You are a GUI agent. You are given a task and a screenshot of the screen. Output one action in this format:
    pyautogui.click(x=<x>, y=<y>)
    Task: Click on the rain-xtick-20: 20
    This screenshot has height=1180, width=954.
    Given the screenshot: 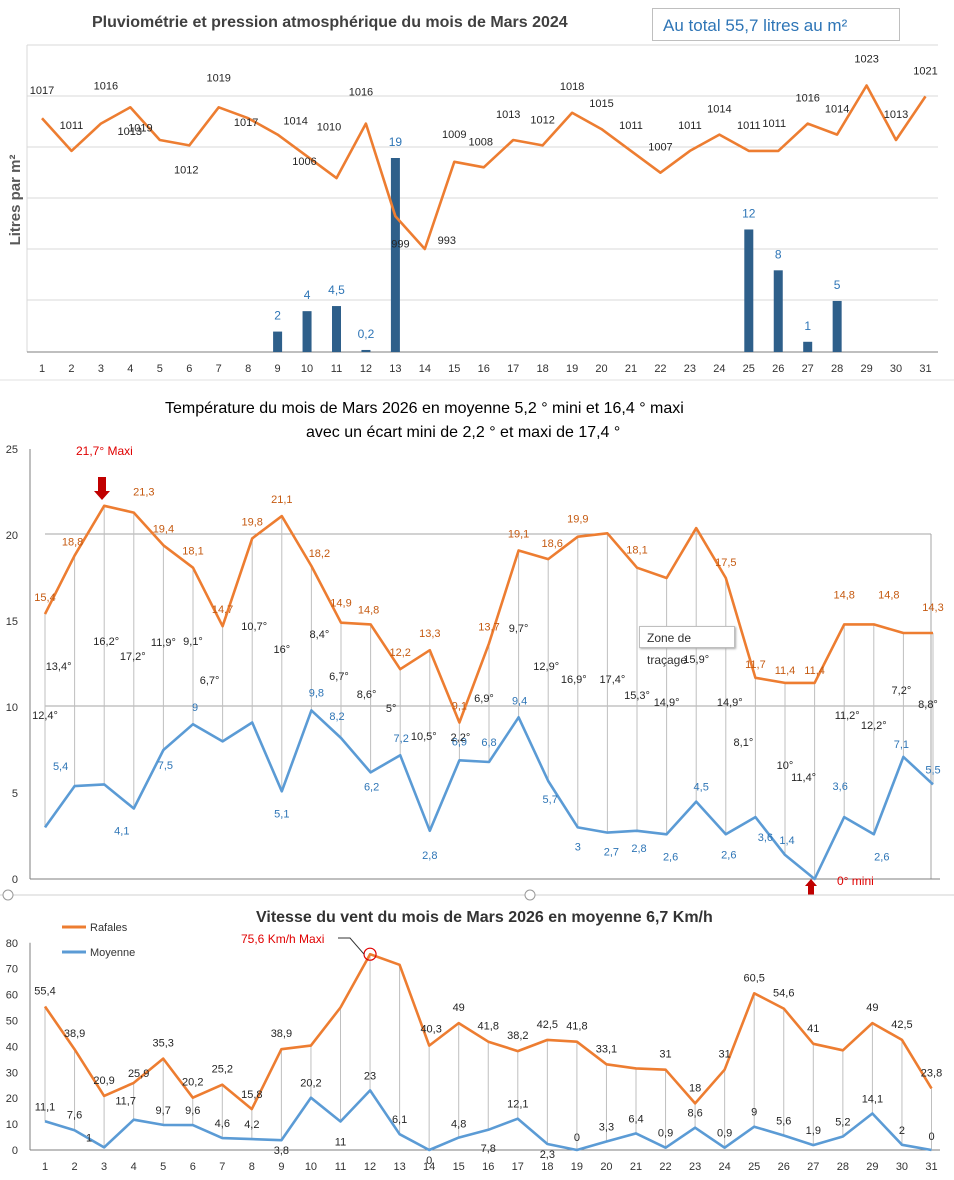 What is the action you would take?
    pyautogui.click(x=601, y=369)
    